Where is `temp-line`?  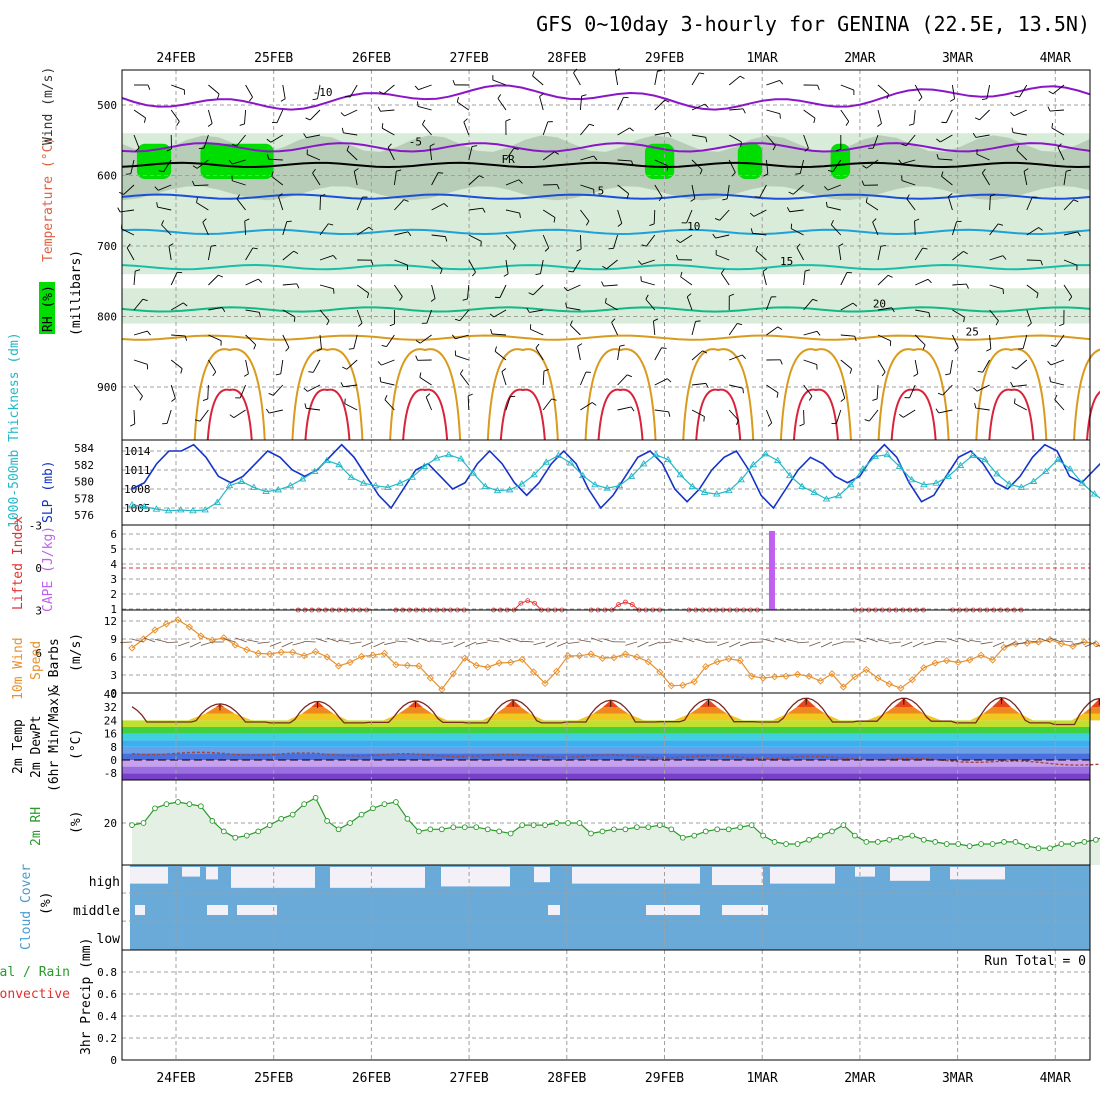
temp-line is located at coordinates (615, 711).